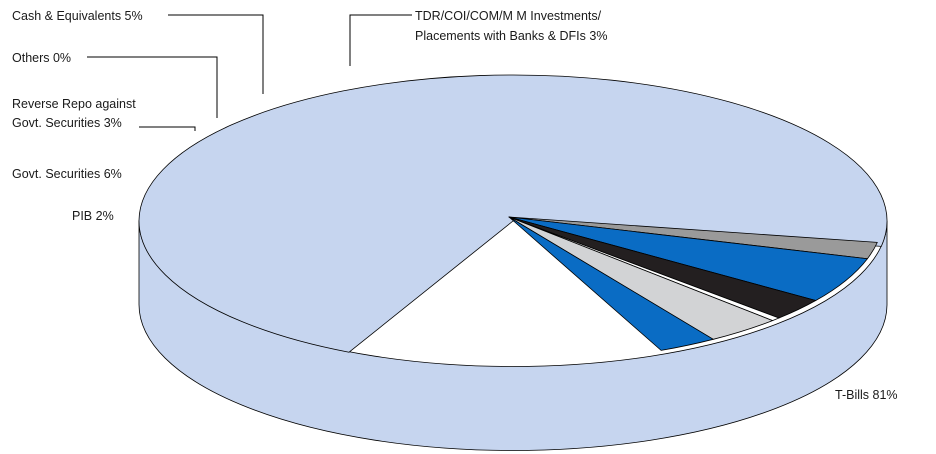 This screenshot has width=936, height=454. I want to click on label-reverse-repo-line-1: Reverse Repo against, so click(74, 104).